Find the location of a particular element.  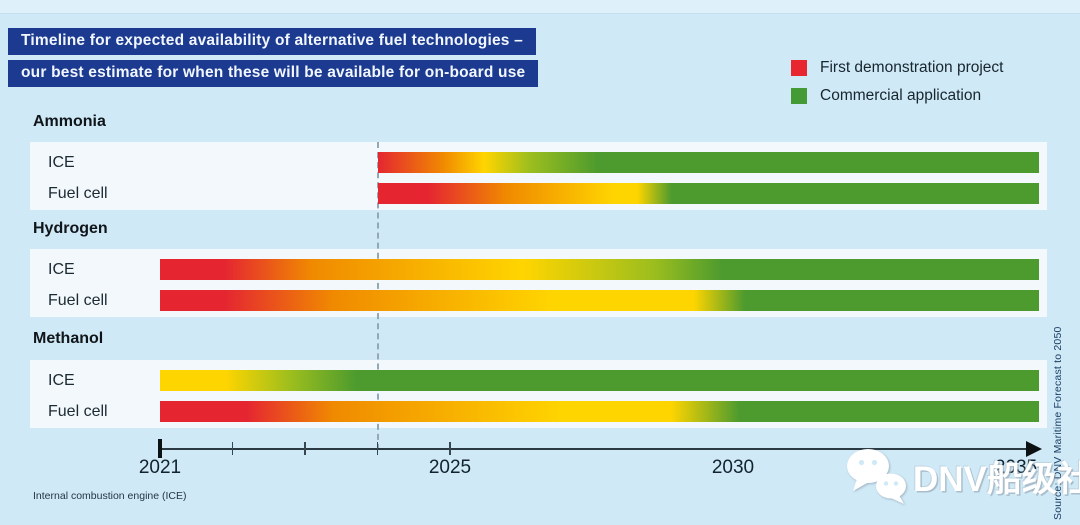

x-axis-arrow-icon is located at coordinates (1034, 449).